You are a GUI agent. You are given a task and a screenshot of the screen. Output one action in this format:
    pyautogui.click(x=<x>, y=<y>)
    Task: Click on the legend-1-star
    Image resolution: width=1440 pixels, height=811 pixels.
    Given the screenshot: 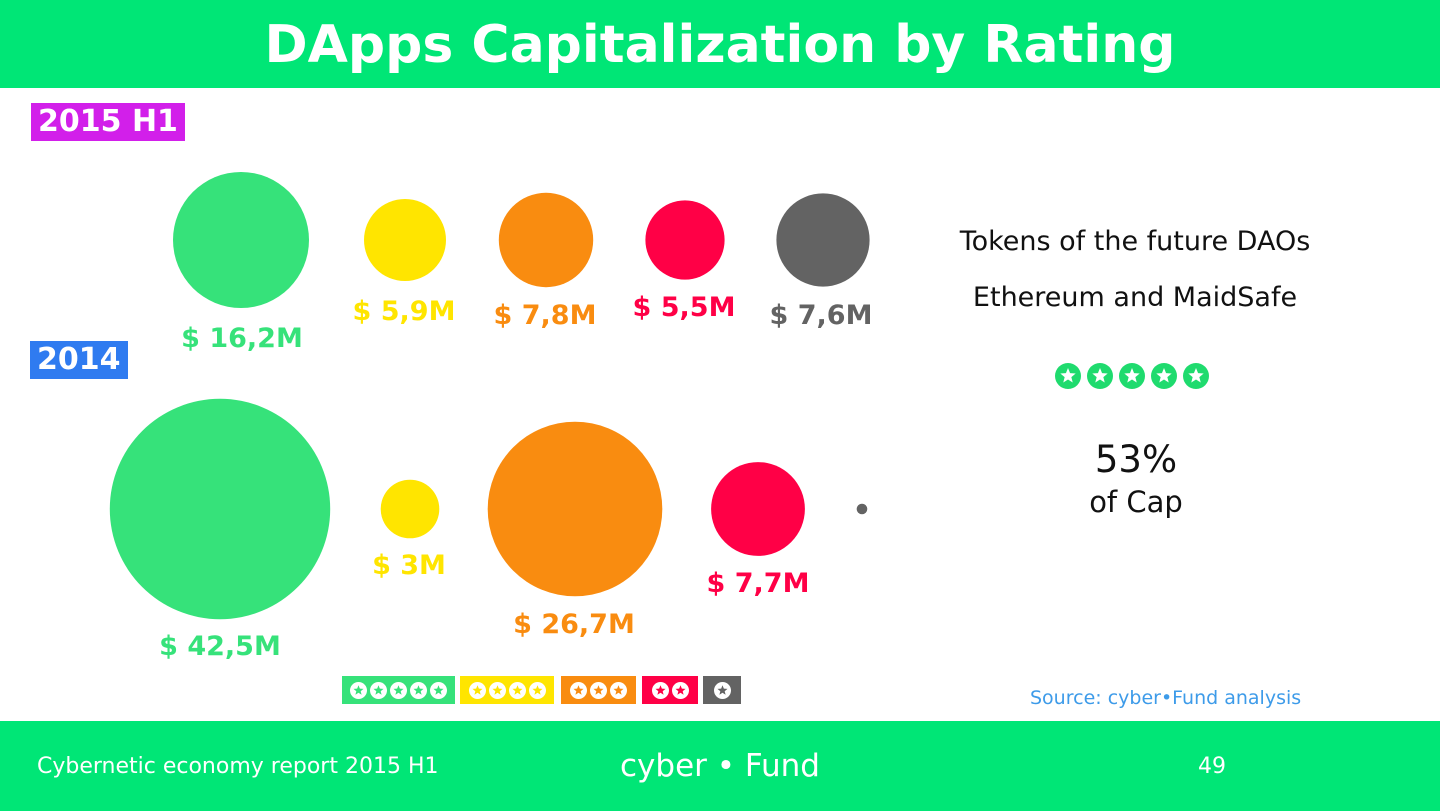 What is the action you would take?
    pyautogui.click(x=722, y=690)
    